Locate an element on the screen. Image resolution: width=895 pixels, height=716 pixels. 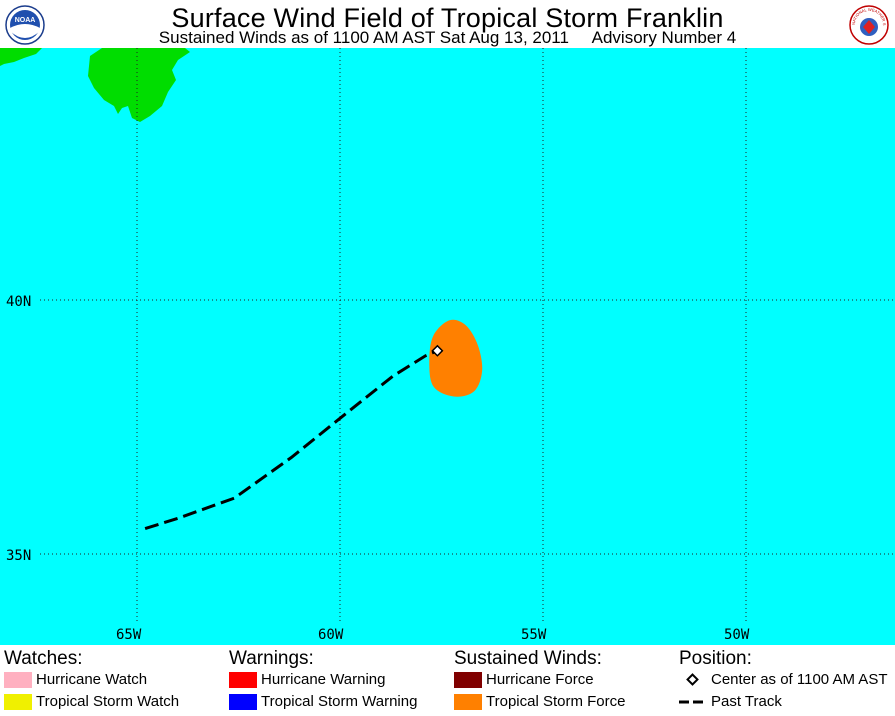
lon-label-60w: 60W is located at coordinates (331, 635).